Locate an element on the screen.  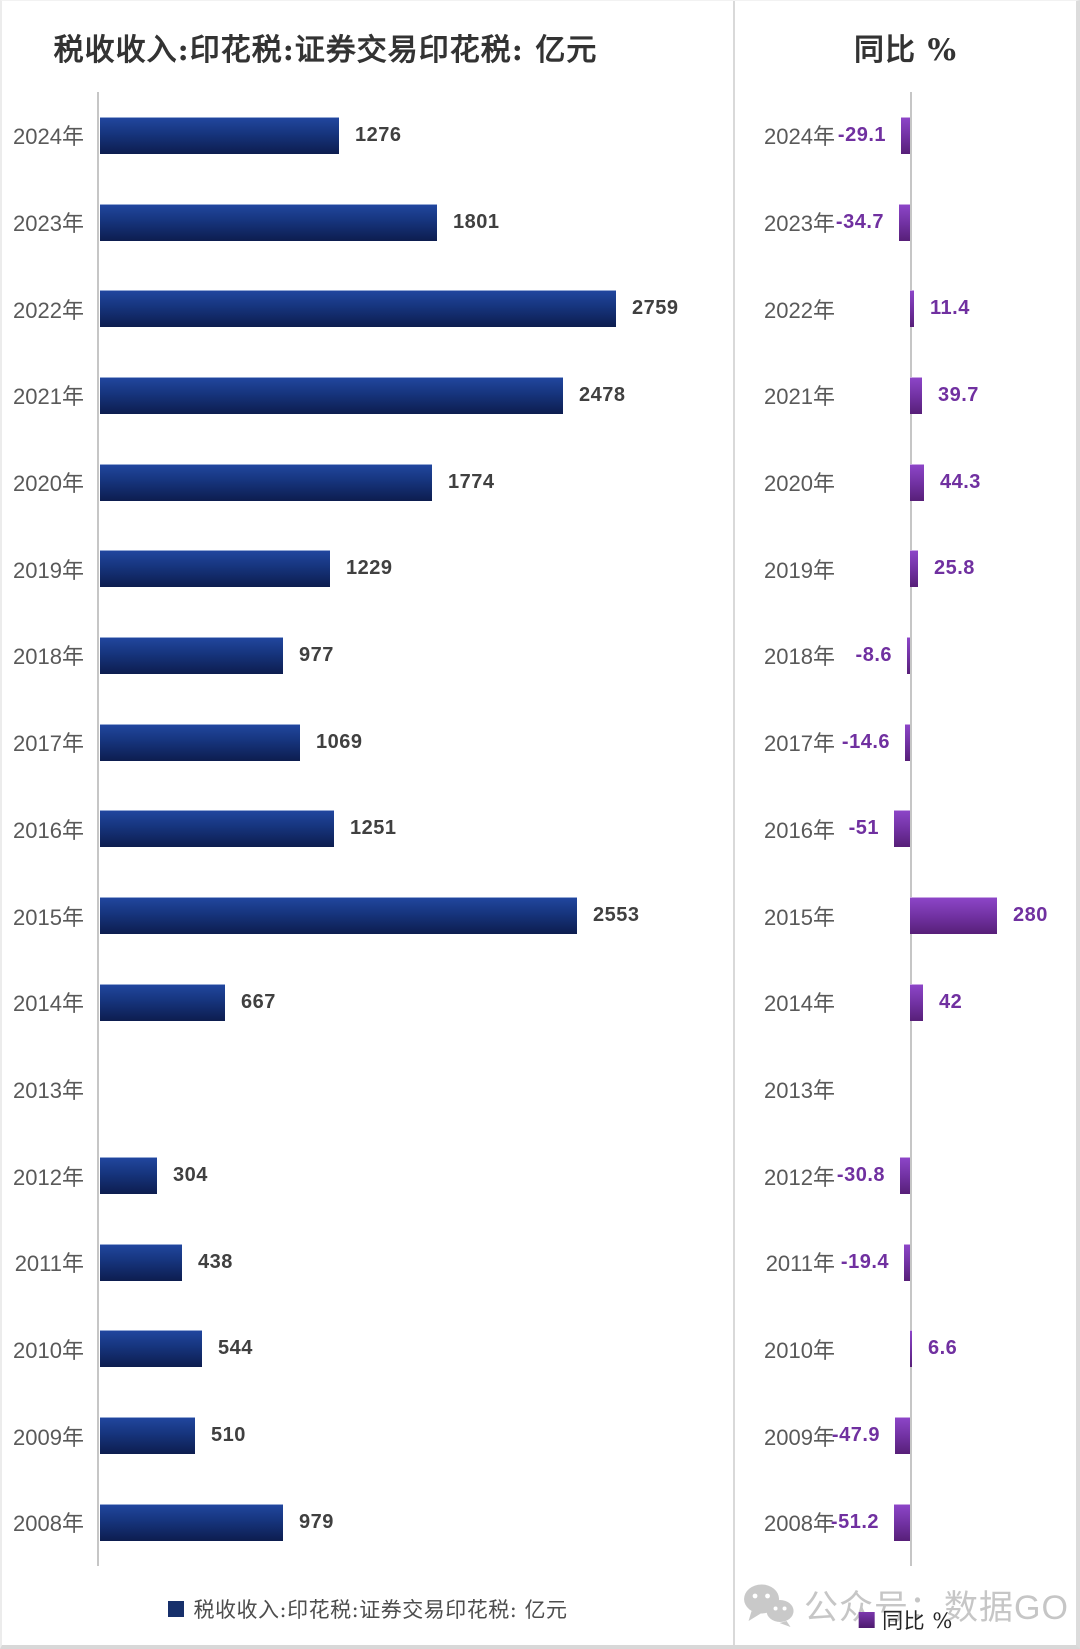
chart-row: 2008年 979 is located at coordinates (367, 1522).